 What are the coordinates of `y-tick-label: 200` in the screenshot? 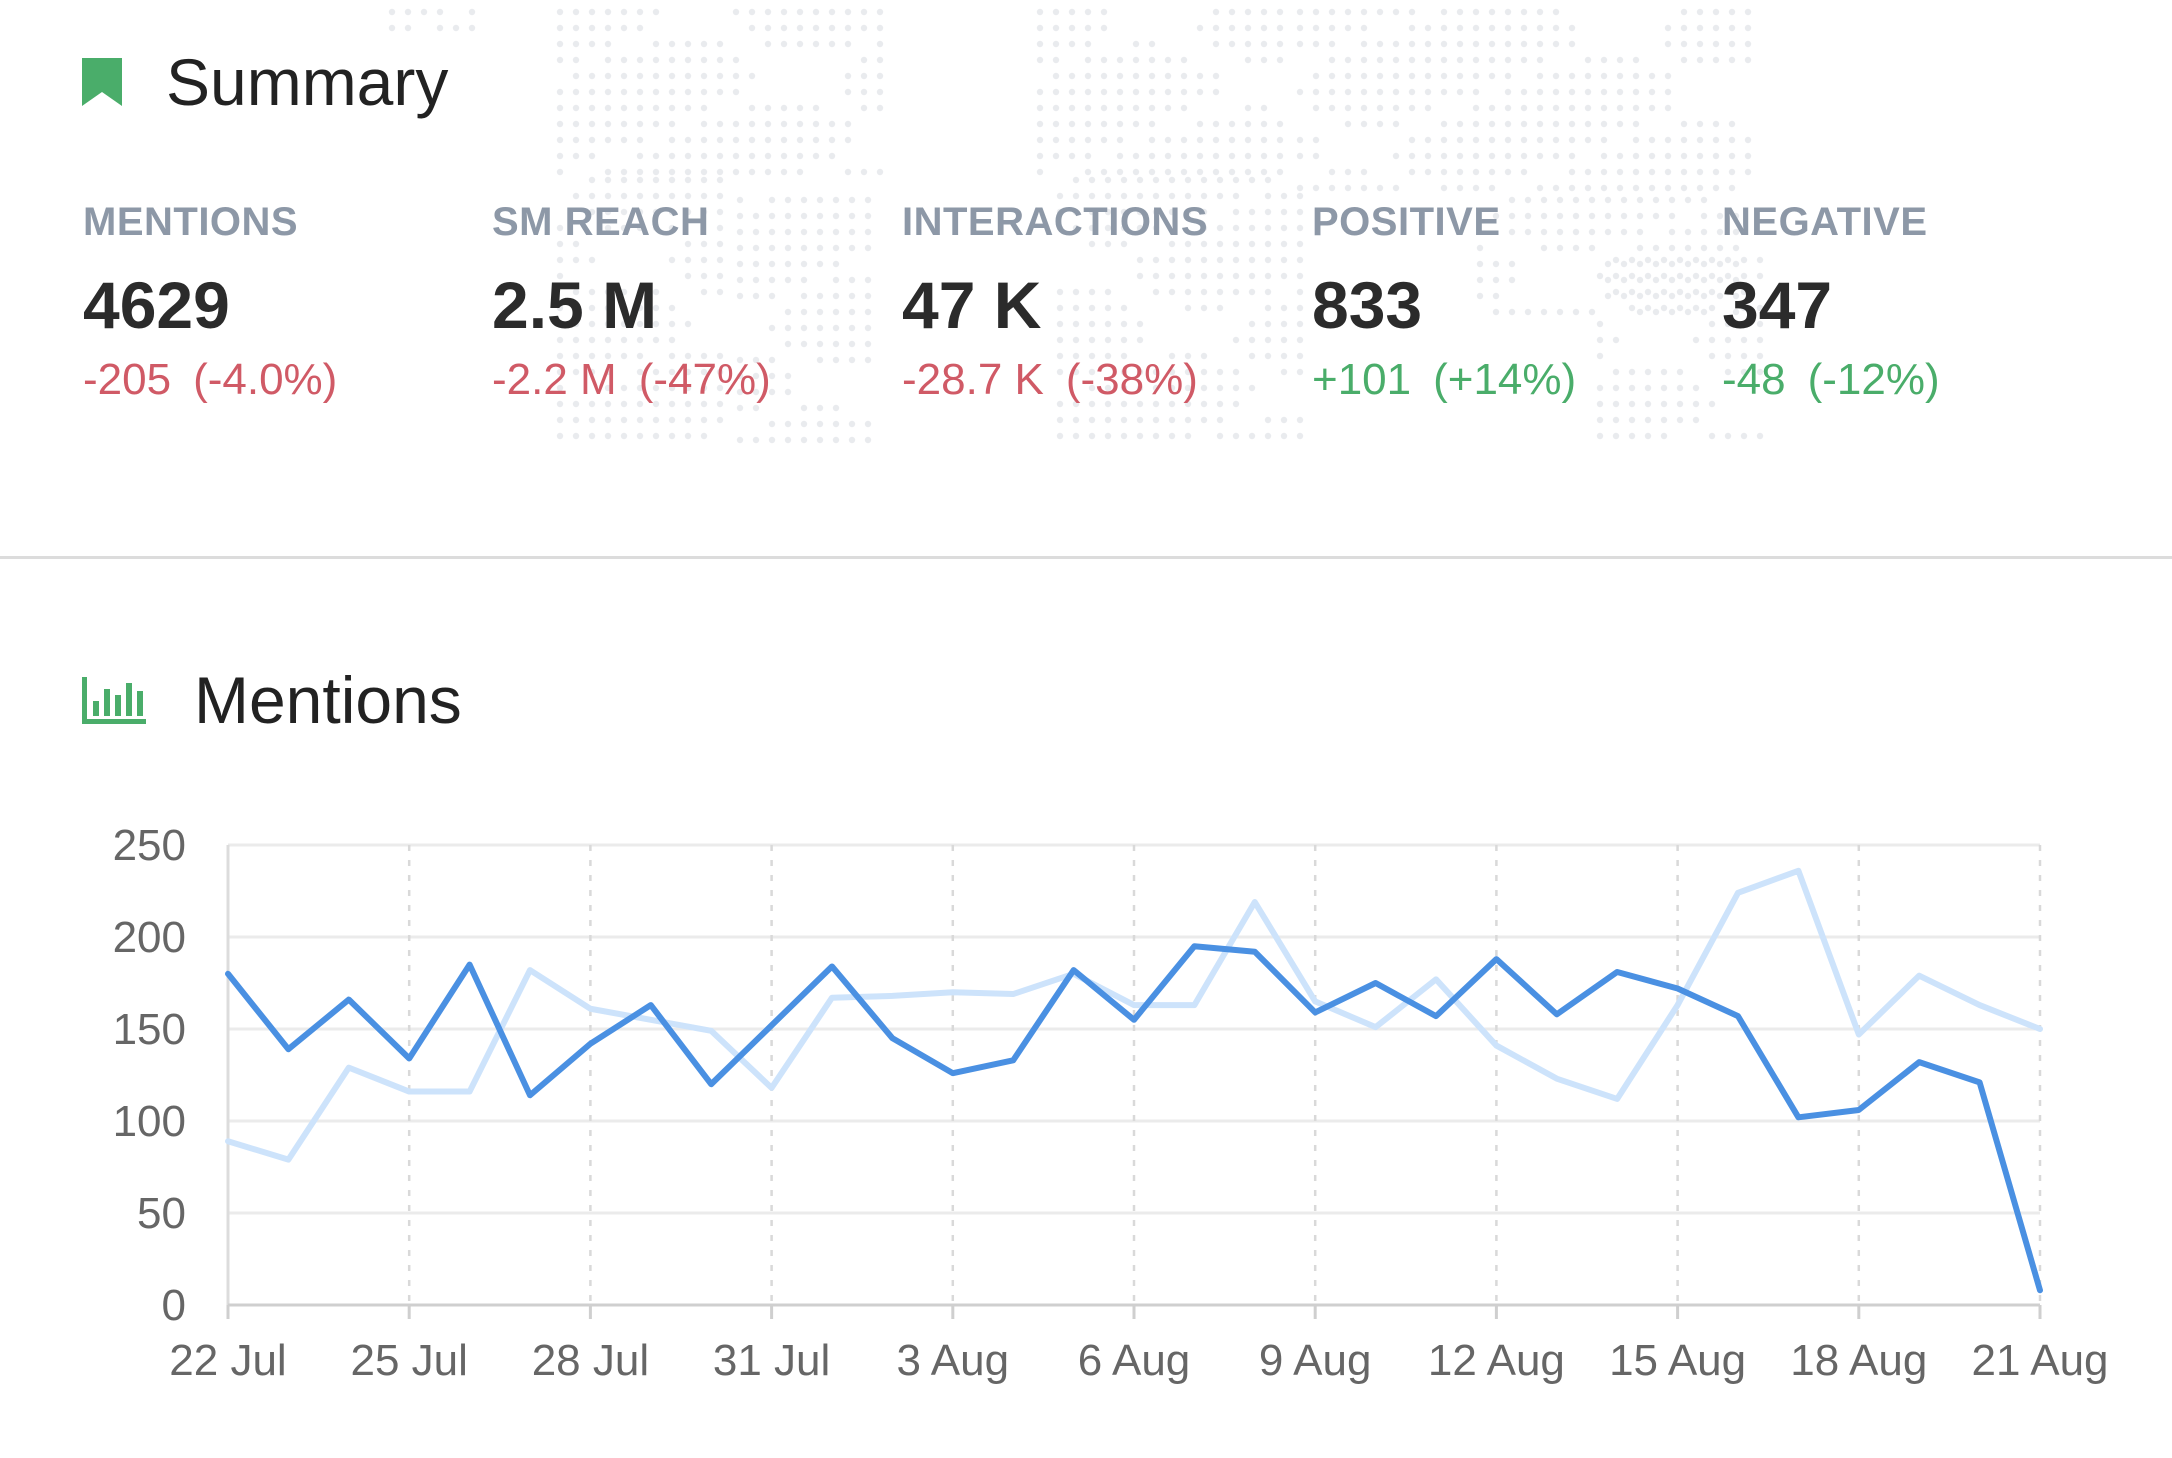 It's located at (149, 937).